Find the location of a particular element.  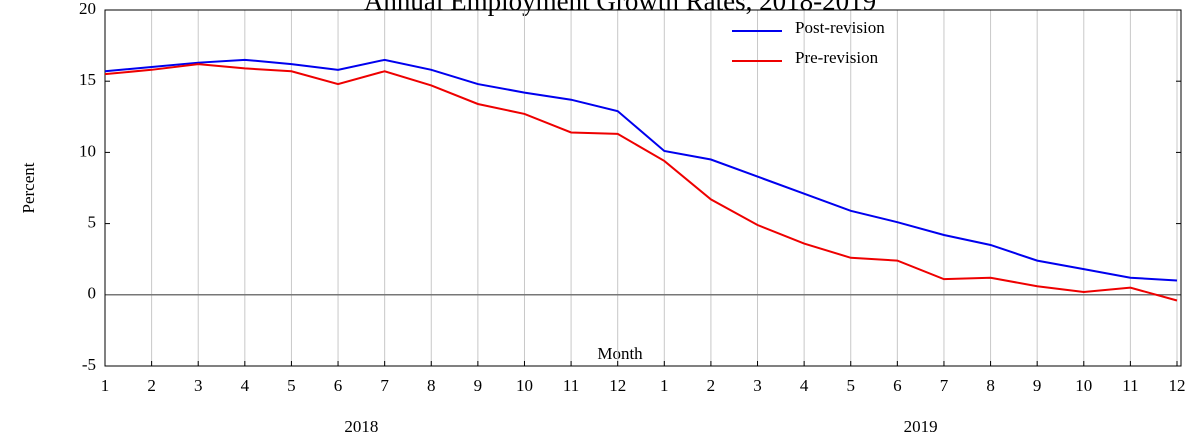

y-tick-label: -5 is located at coordinates (89, 364).